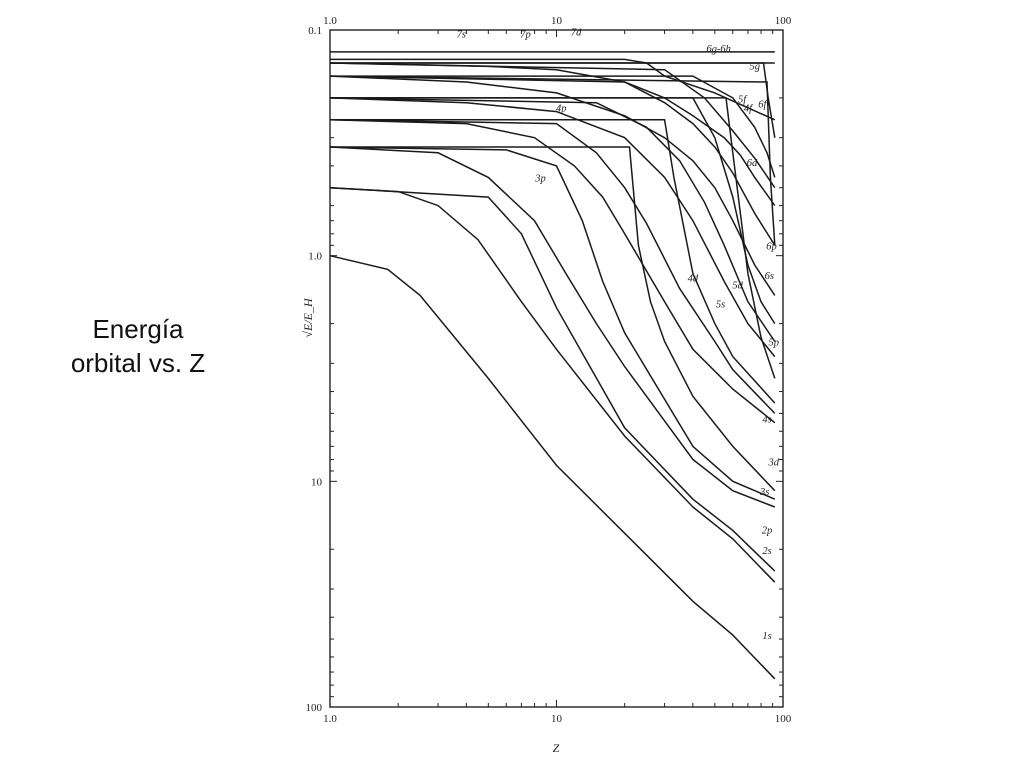 This screenshot has height=768, width=1024. Describe the element at coordinates (553, 89) in the screenshot. I see `series-line-7d` at that location.